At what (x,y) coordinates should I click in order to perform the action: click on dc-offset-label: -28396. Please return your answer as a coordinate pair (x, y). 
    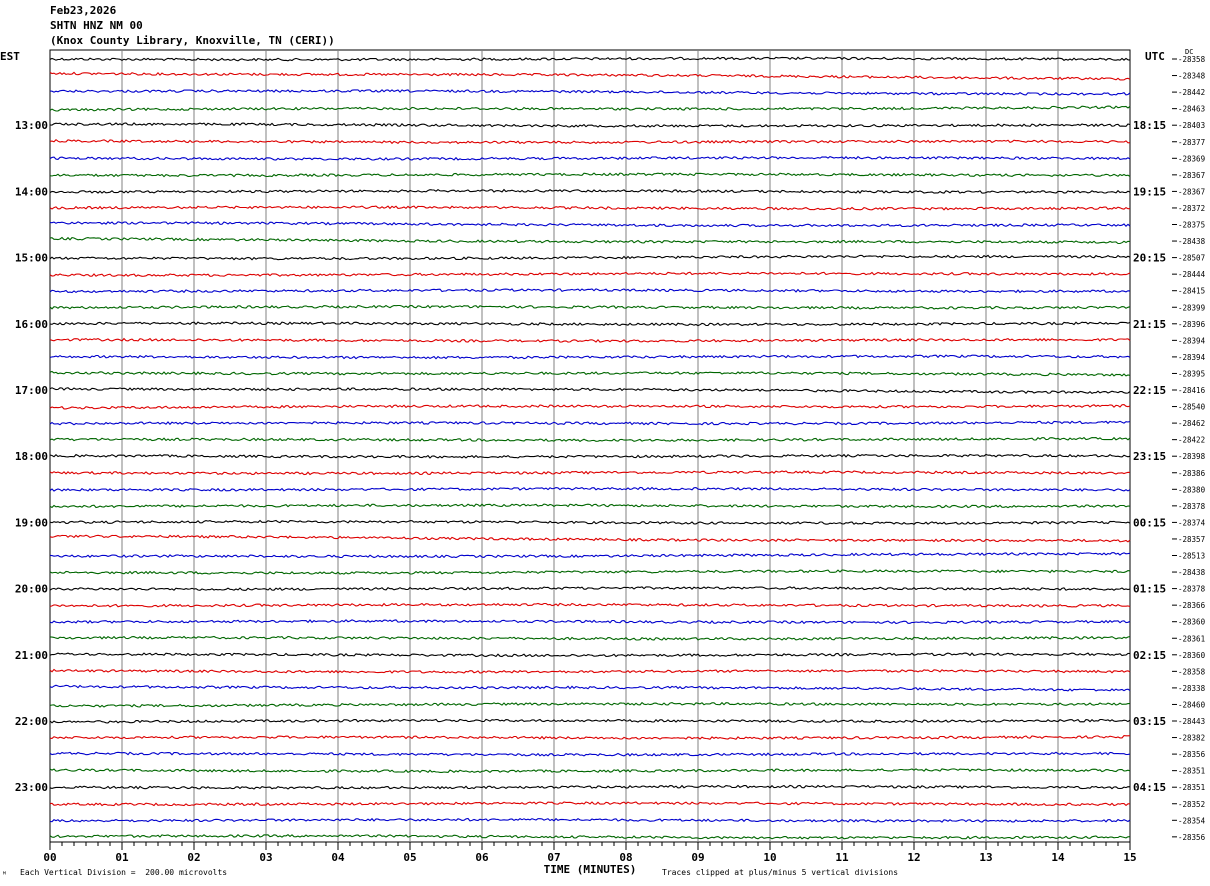
    Looking at the image, I should click on (1192, 324).